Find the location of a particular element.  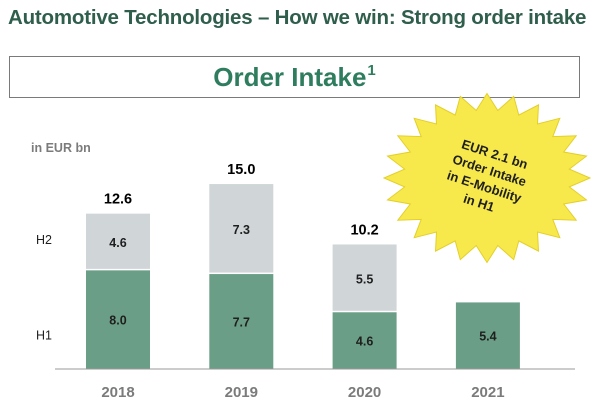

label-h1-2020: 4.6 is located at coordinates (364, 342).